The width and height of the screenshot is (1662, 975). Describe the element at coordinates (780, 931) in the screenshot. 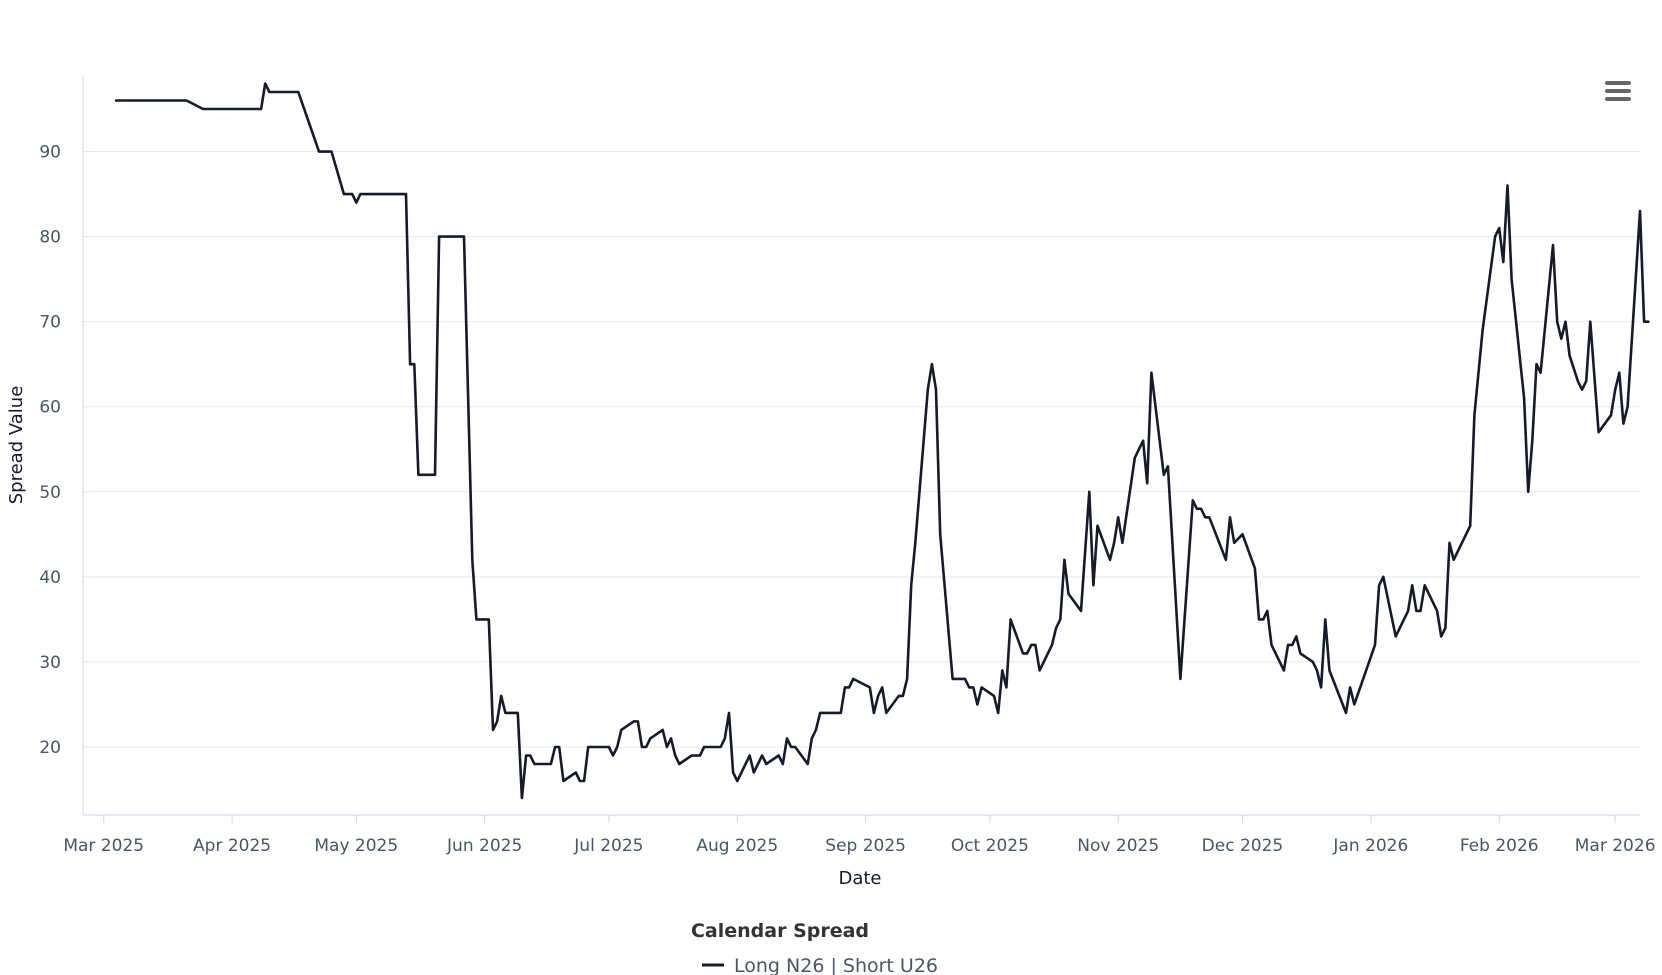

I see `legend-title: Calendar Spread` at that location.